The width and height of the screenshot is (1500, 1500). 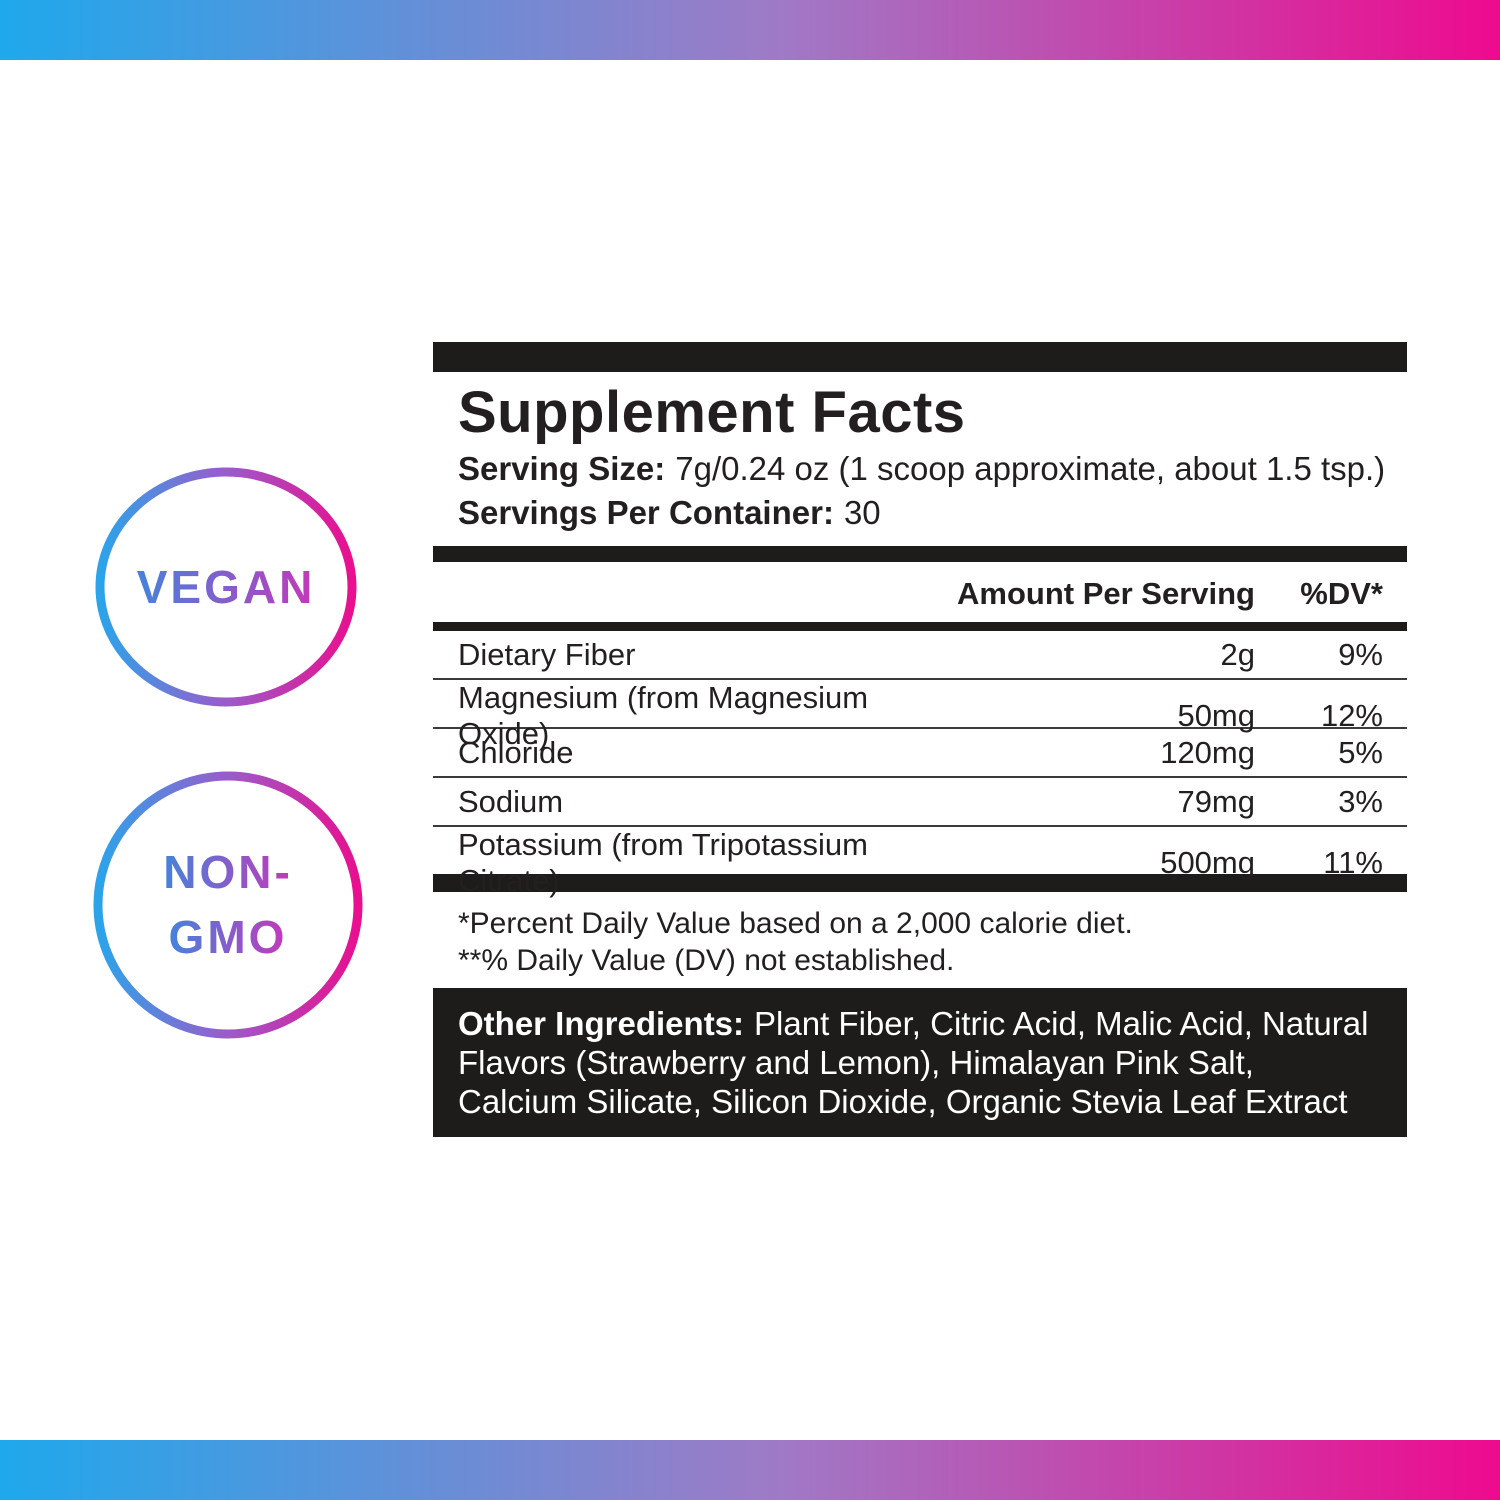 What do you see at coordinates (646, 512) in the screenshot?
I see `servings-per-container-label: Servings Per Container:` at bounding box center [646, 512].